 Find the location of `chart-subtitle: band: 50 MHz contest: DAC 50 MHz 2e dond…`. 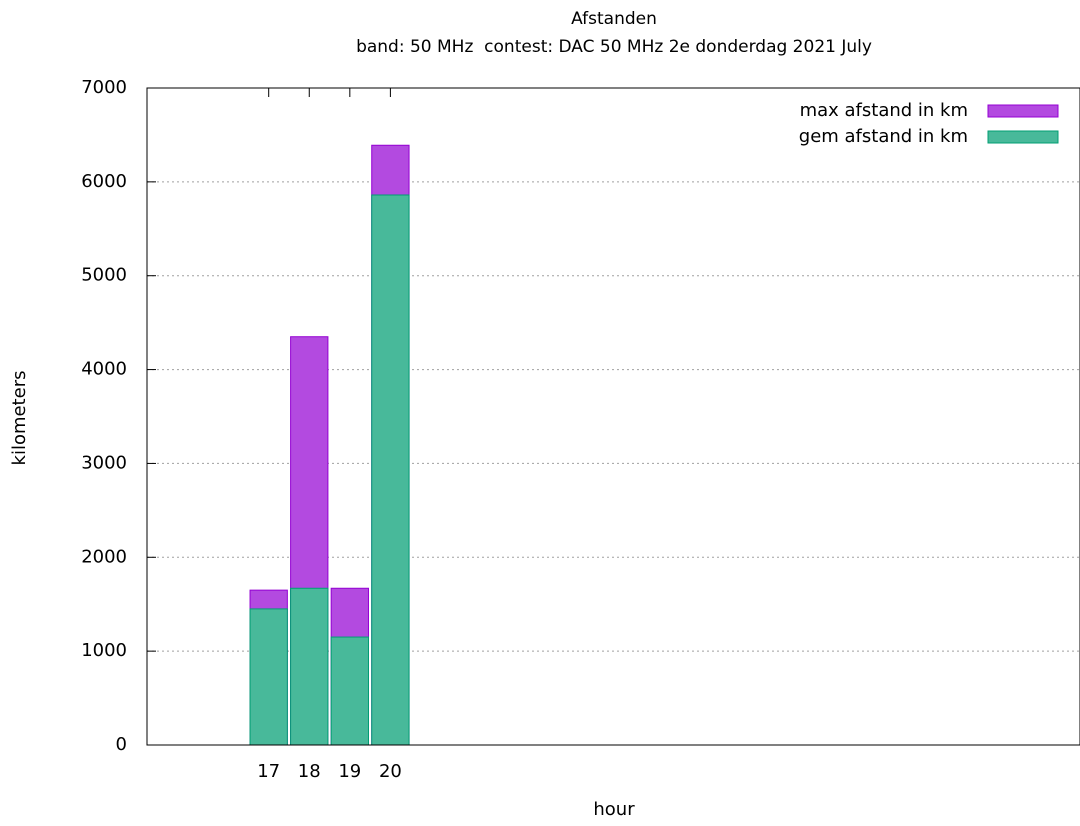

chart-subtitle: band: 50 MHz contest: DAC 50 MHz 2e dond… is located at coordinates (614, 47).